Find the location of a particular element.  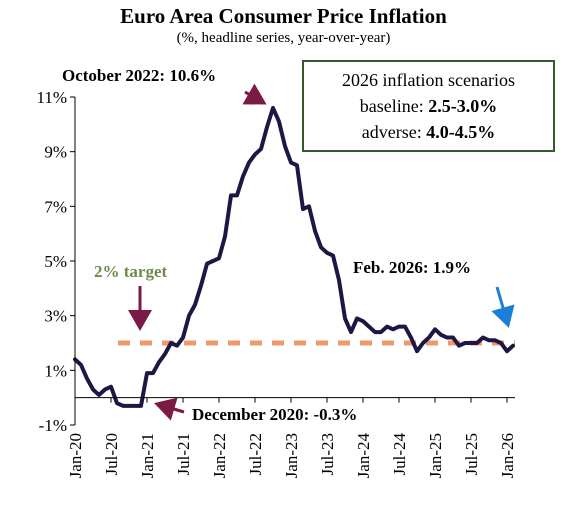

x-tick-label: Jan-26 is located at coordinates (507, 455).